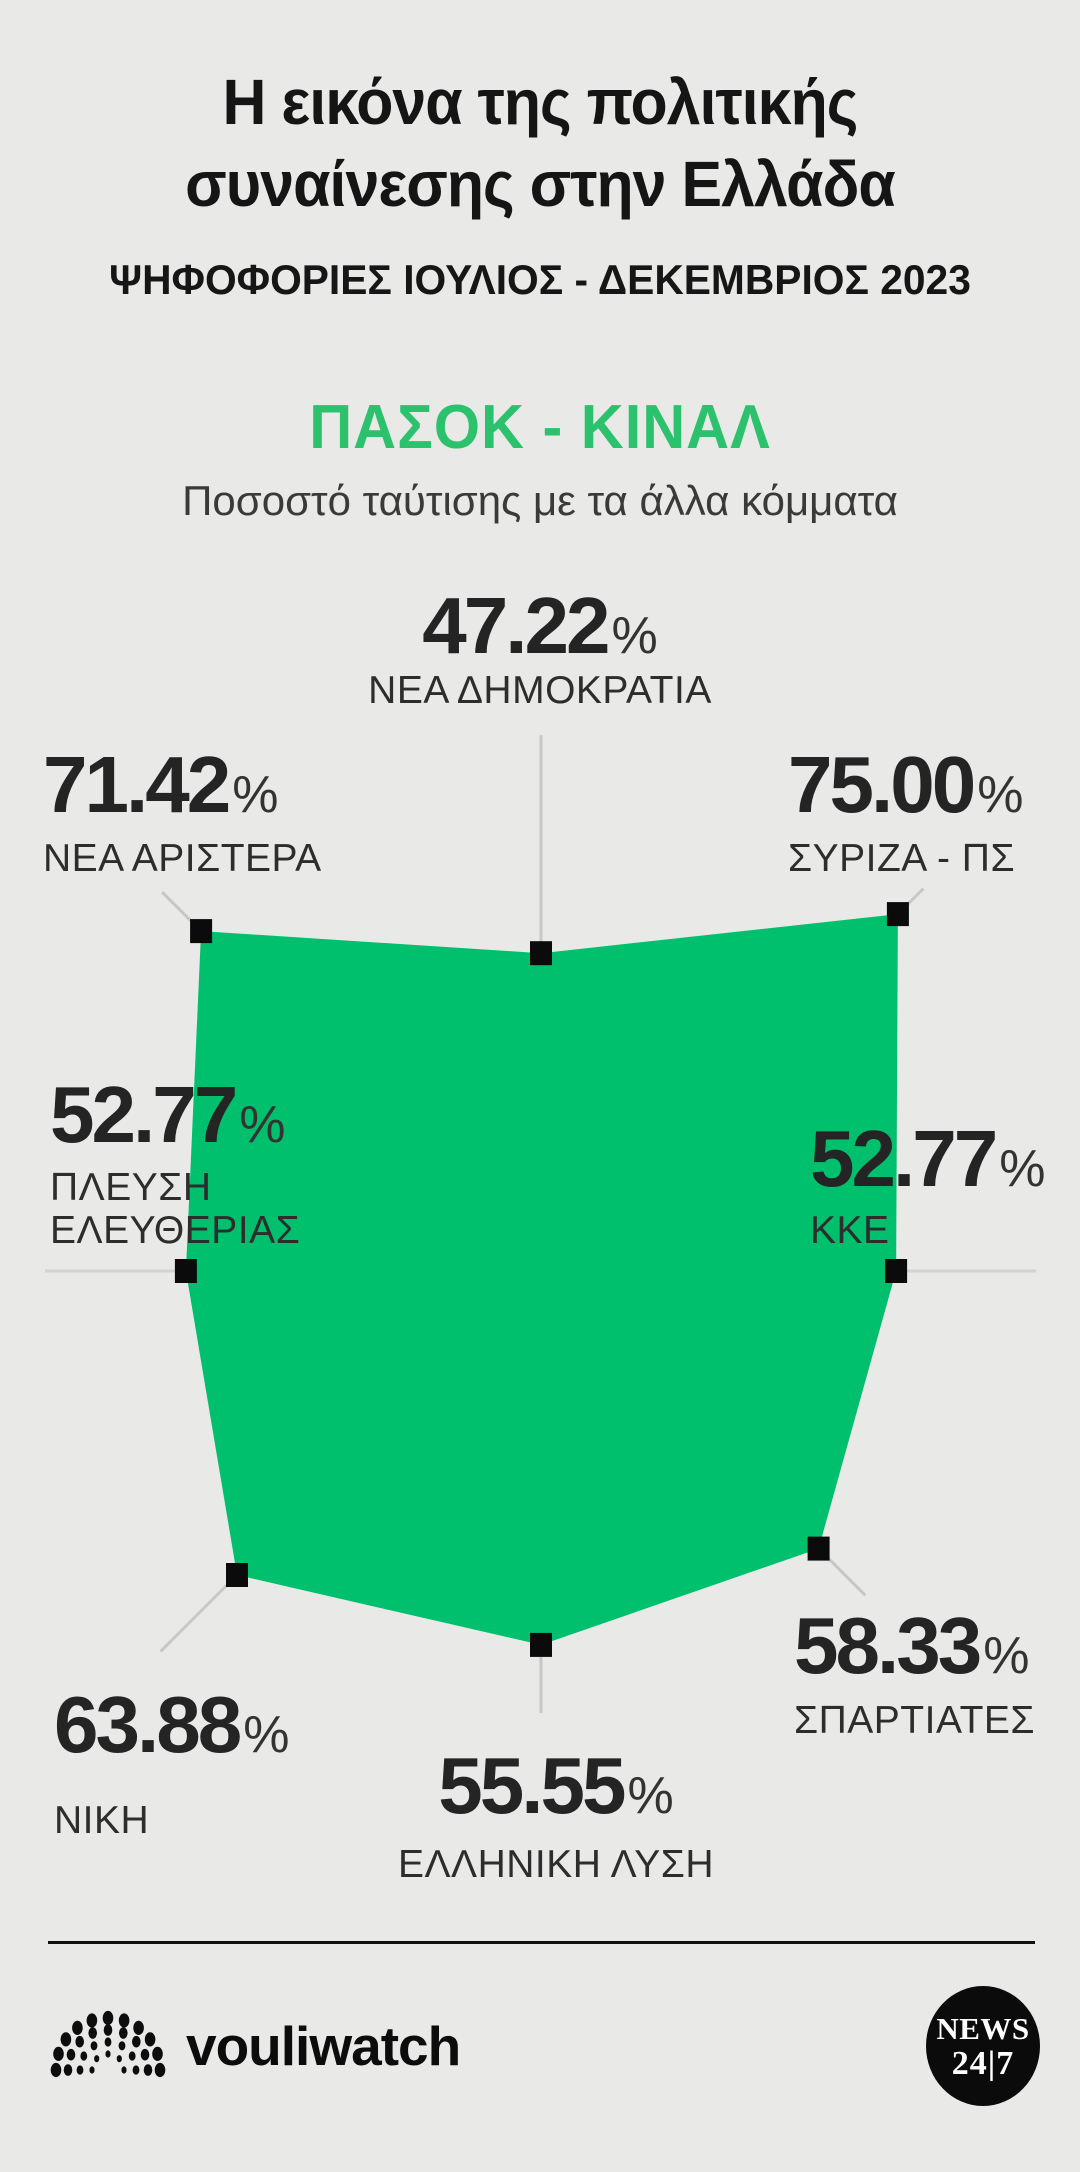 The width and height of the screenshot is (1080, 2172). I want to click on chart-party-heading: ΠΑΣΟΚ - ΚΙΝΑΛ, so click(540, 427).